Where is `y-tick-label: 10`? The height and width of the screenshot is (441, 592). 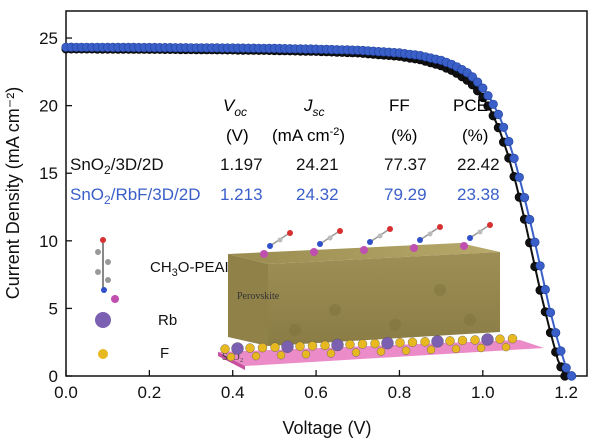
y-tick-label: 10 is located at coordinates (48, 241).